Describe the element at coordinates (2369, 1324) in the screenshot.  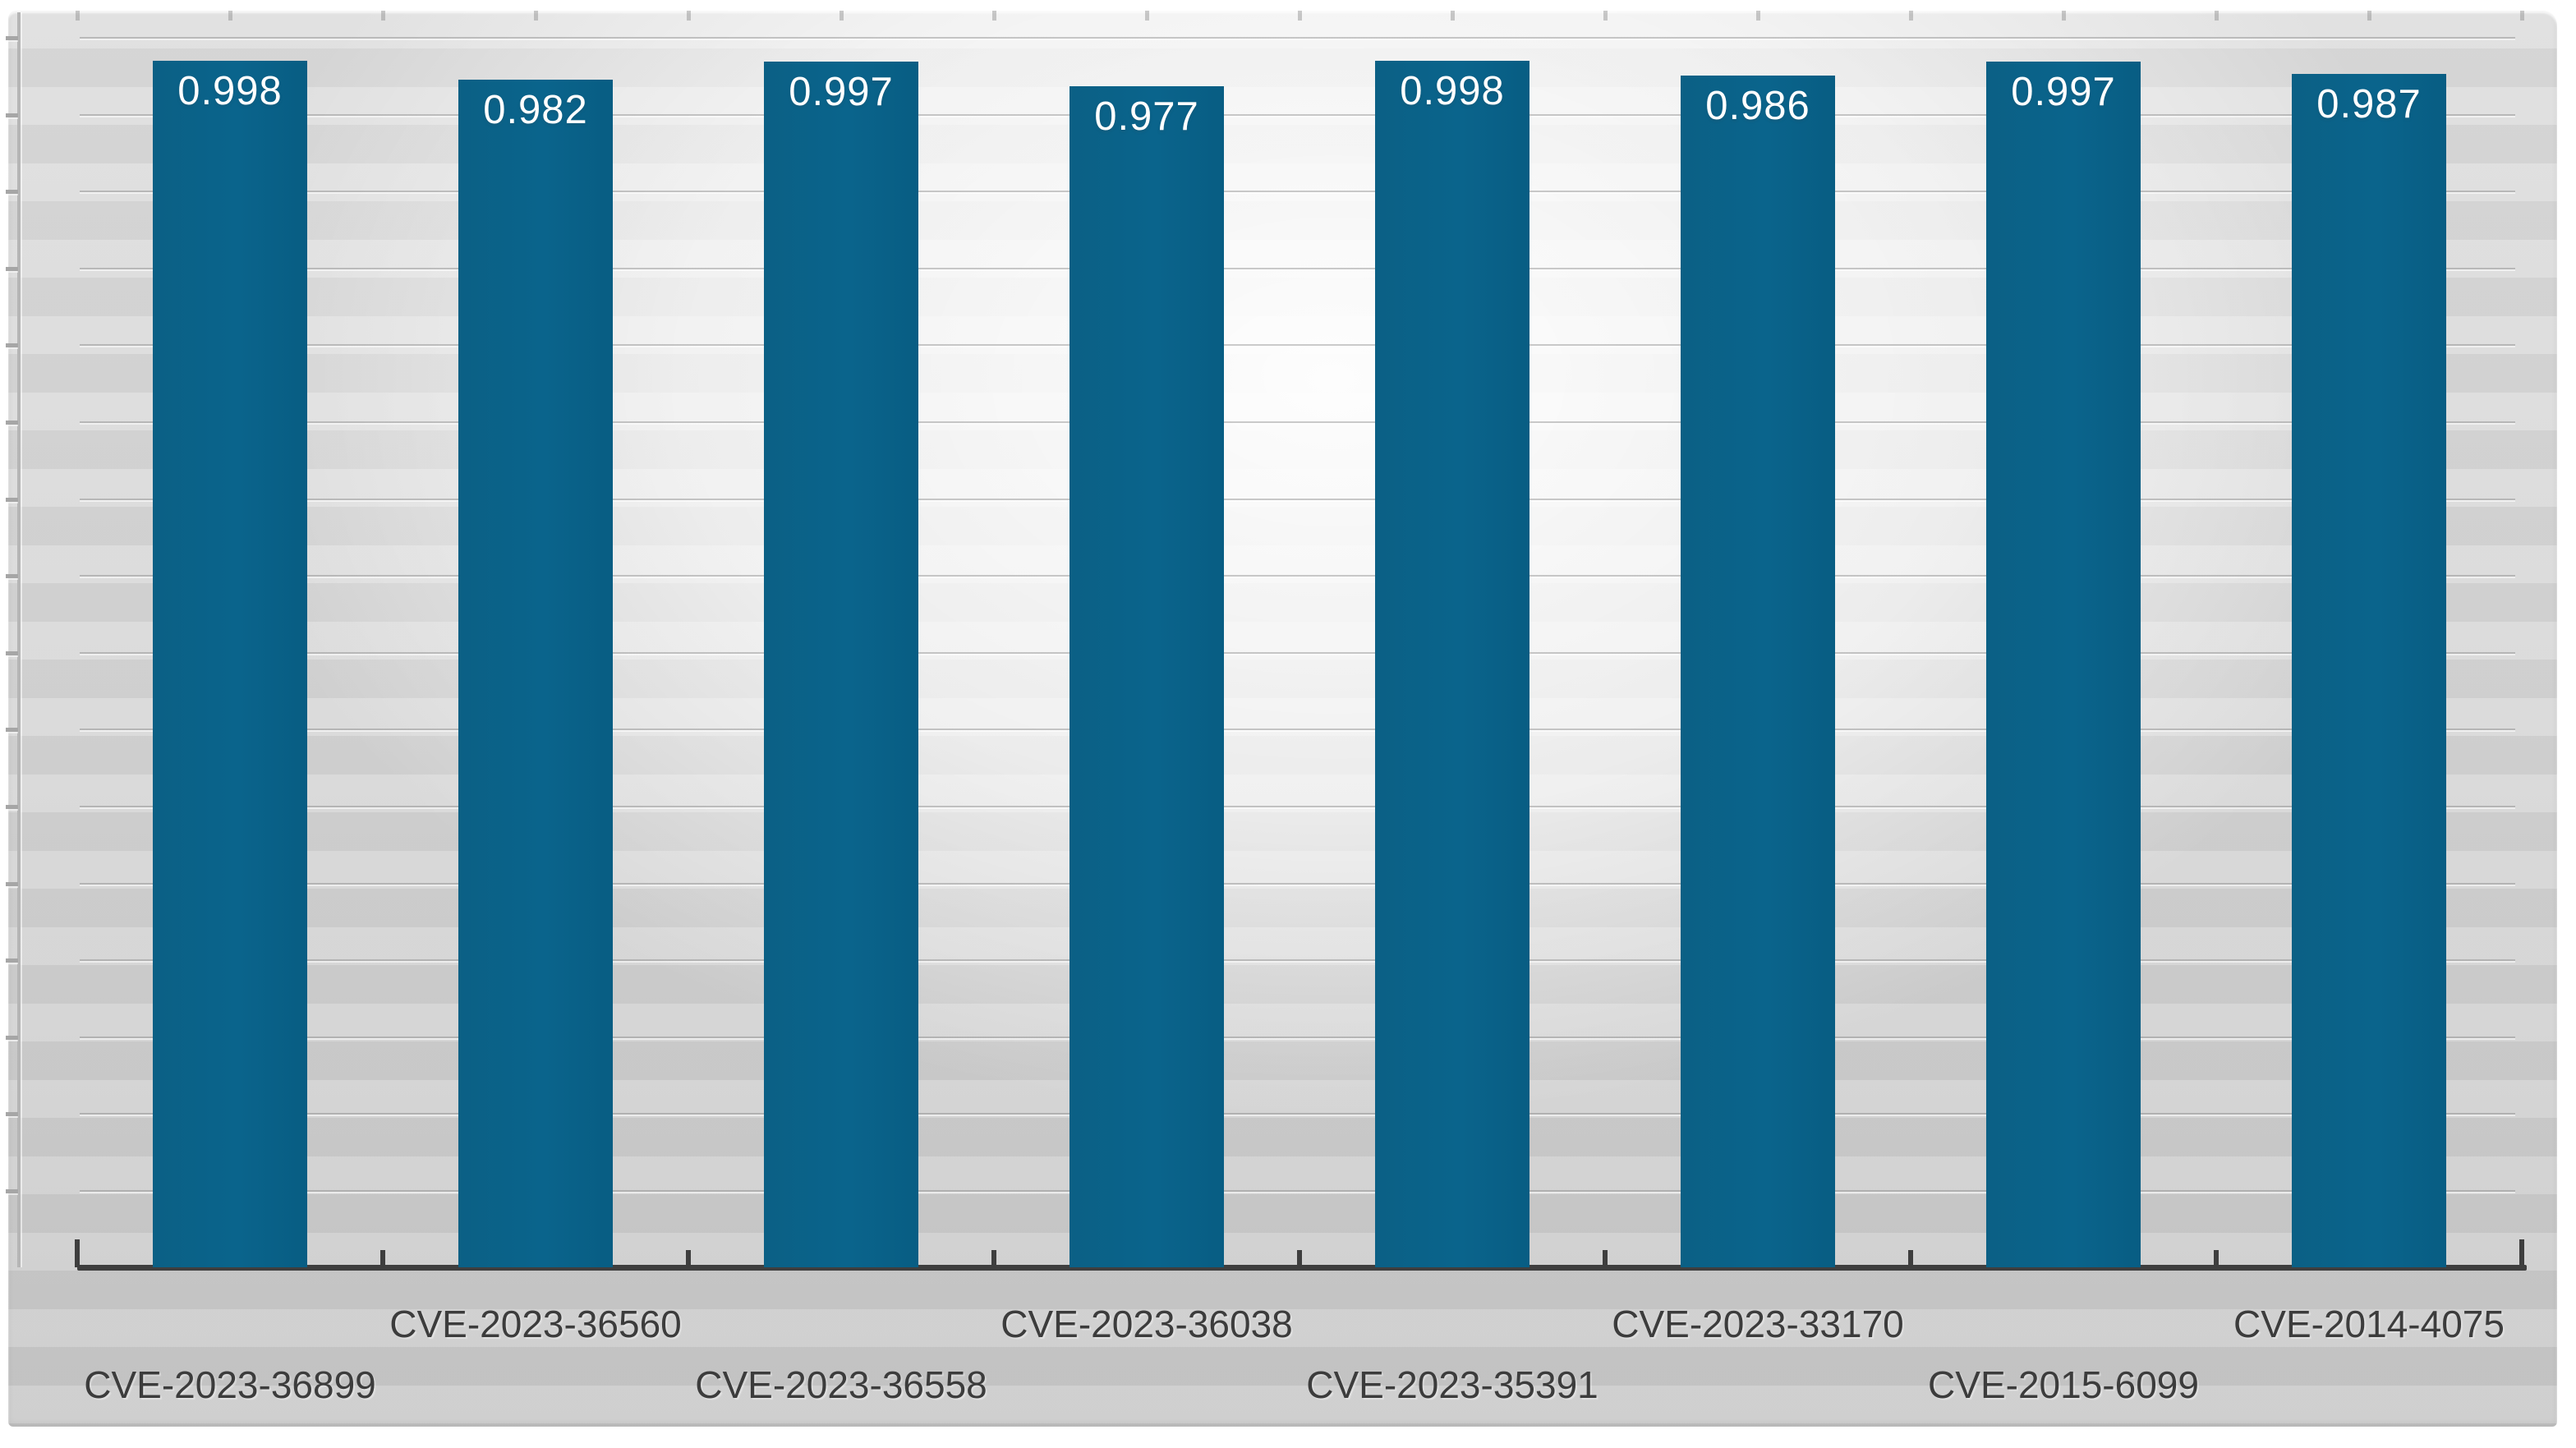
I see `x-axis-label: CVE-2014-4075` at that location.